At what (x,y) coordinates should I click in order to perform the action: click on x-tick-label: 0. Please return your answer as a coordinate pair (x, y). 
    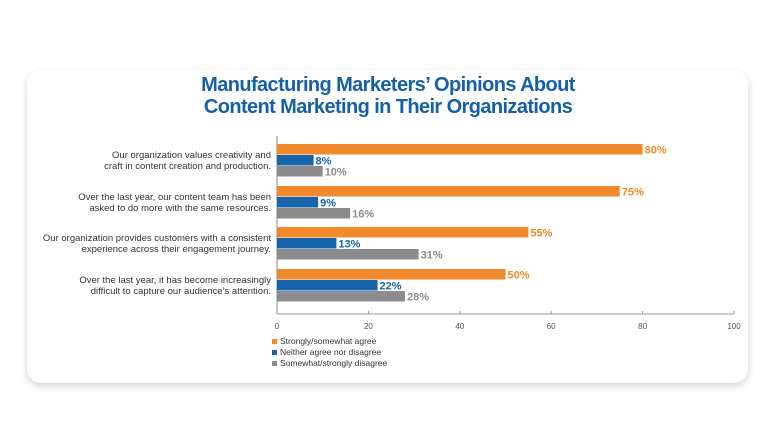
    Looking at the image, I should click on (277, 326).